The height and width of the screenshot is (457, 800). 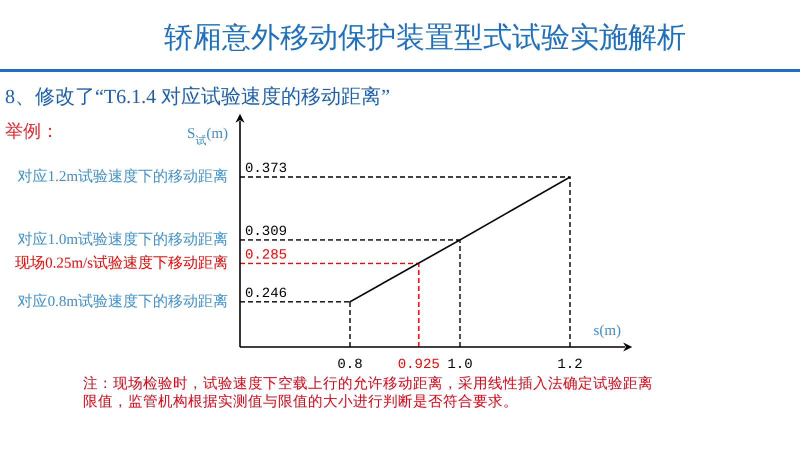 What do you see at coordinates (121, 263) in the screenshot?
I see `ref-line-label: 现场0.25m/s试验速度下移动距离` at bounding box center [121, 263].